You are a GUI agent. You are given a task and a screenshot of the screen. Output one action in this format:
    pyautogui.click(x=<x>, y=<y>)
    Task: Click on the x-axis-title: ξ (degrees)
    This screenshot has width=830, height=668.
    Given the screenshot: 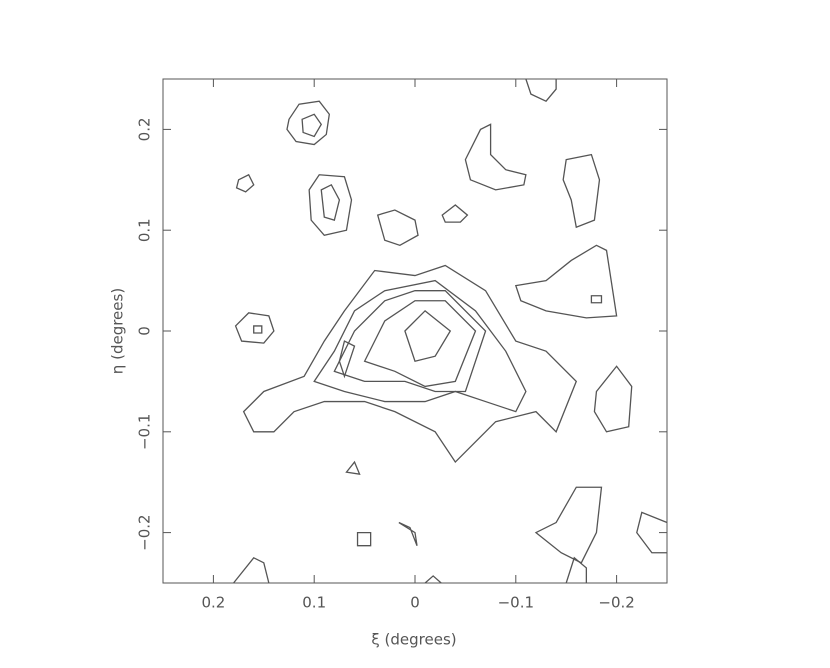 What is the action you would take?
    pyautogui.click(x=413, y=640)
    